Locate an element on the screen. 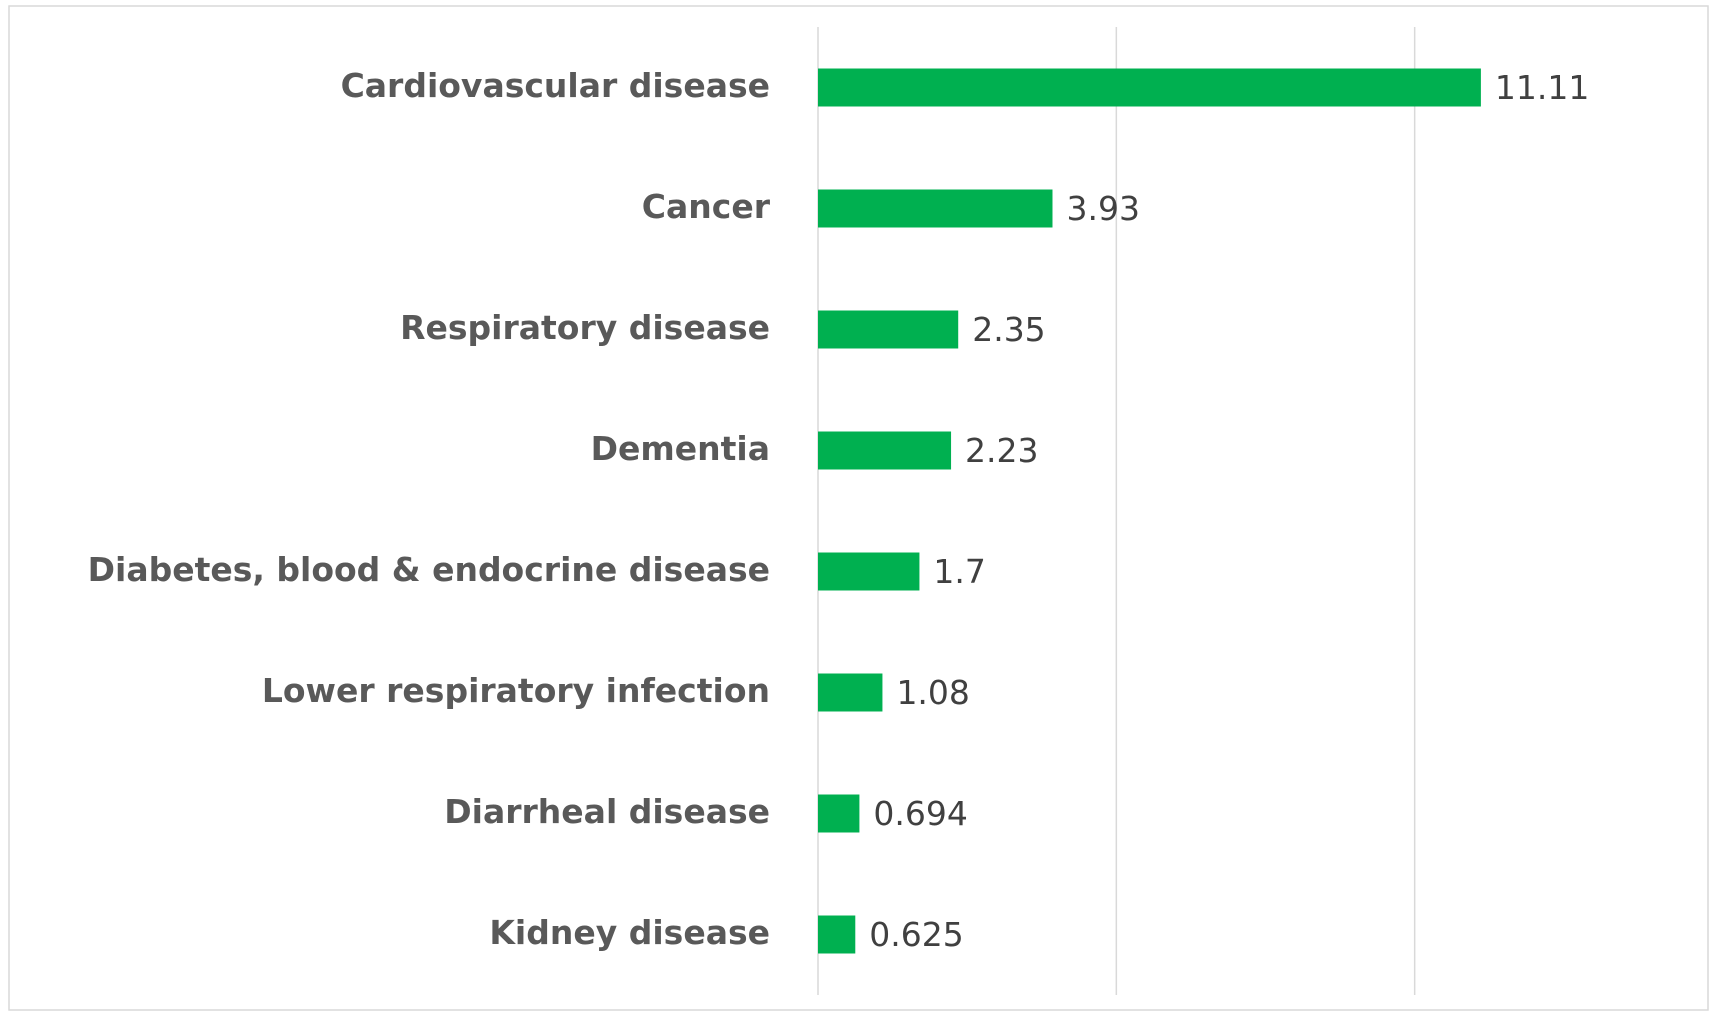 This screenshot has height=1013, width=1717. y-tick-label: Diarrheal disease is located at coordinates (607, 811).